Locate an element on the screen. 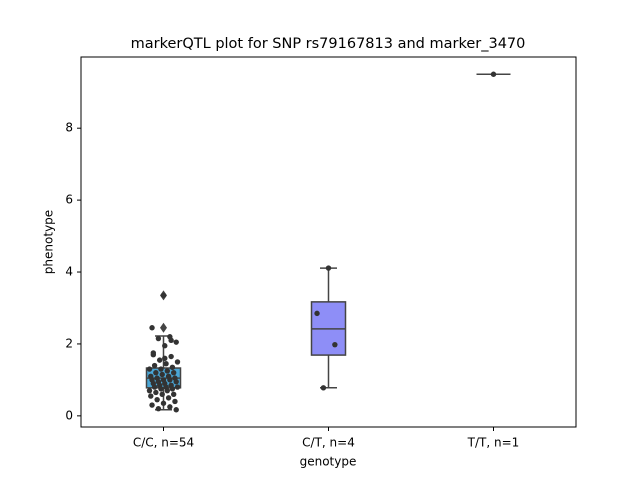 This screenshot has width=640, height=484. y-tick-label: 0 is located at coordinates (69, 415).